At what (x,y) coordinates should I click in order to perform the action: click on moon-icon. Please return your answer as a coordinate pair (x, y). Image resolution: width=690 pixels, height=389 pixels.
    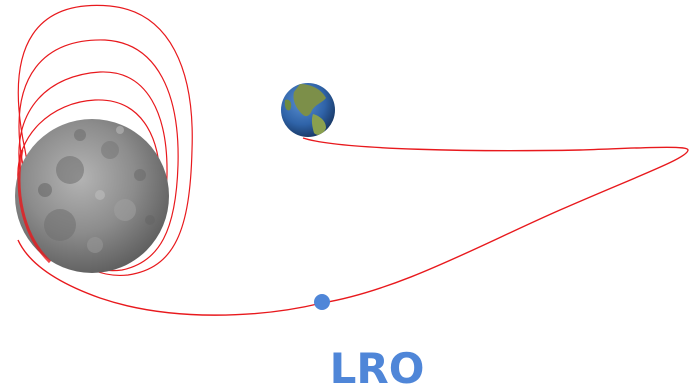
    Looking at the image, I should click on (92, 196).